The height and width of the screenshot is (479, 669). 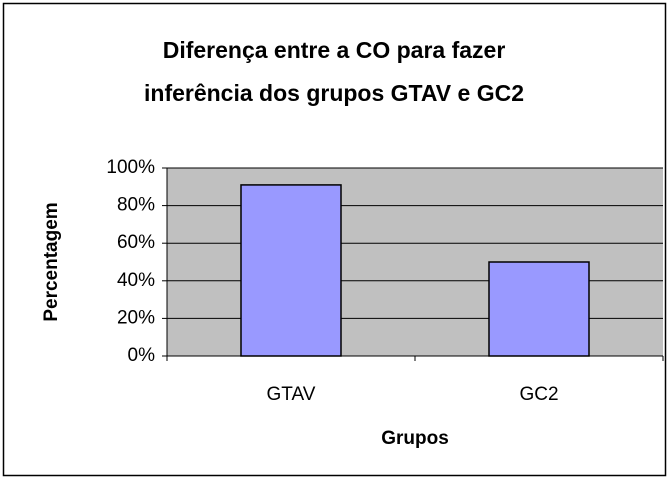 I want to click on chart-title: Diferença entre a CO para fazer, so click(x=334, y=50).